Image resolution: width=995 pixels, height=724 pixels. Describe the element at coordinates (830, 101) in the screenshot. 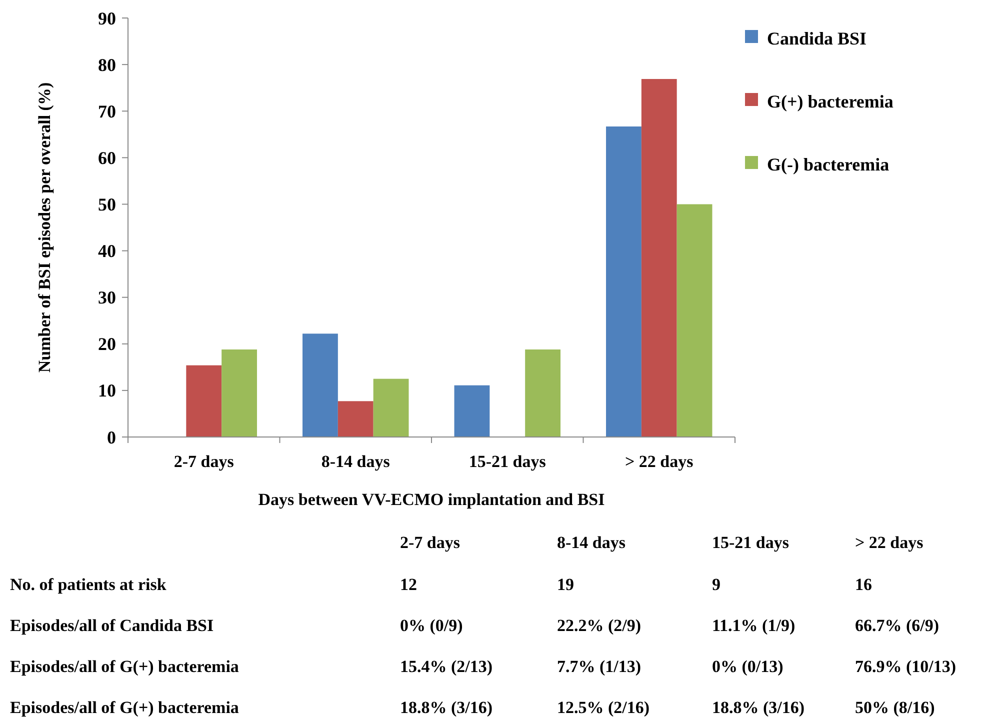

I see `legend-label: G(+) bacteremia` at that location.